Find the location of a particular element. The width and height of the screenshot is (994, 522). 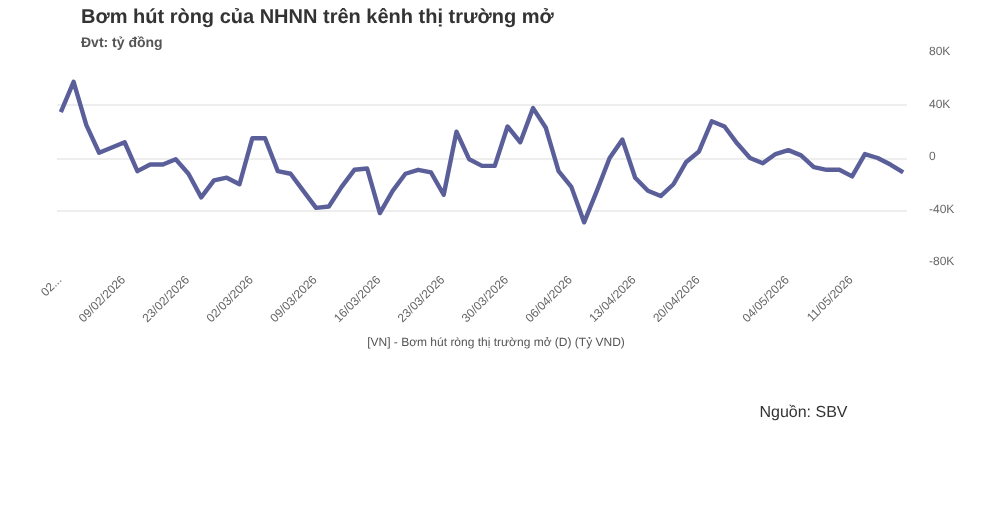

text: Nguồn: SBV is located at coordinates (804, 412).